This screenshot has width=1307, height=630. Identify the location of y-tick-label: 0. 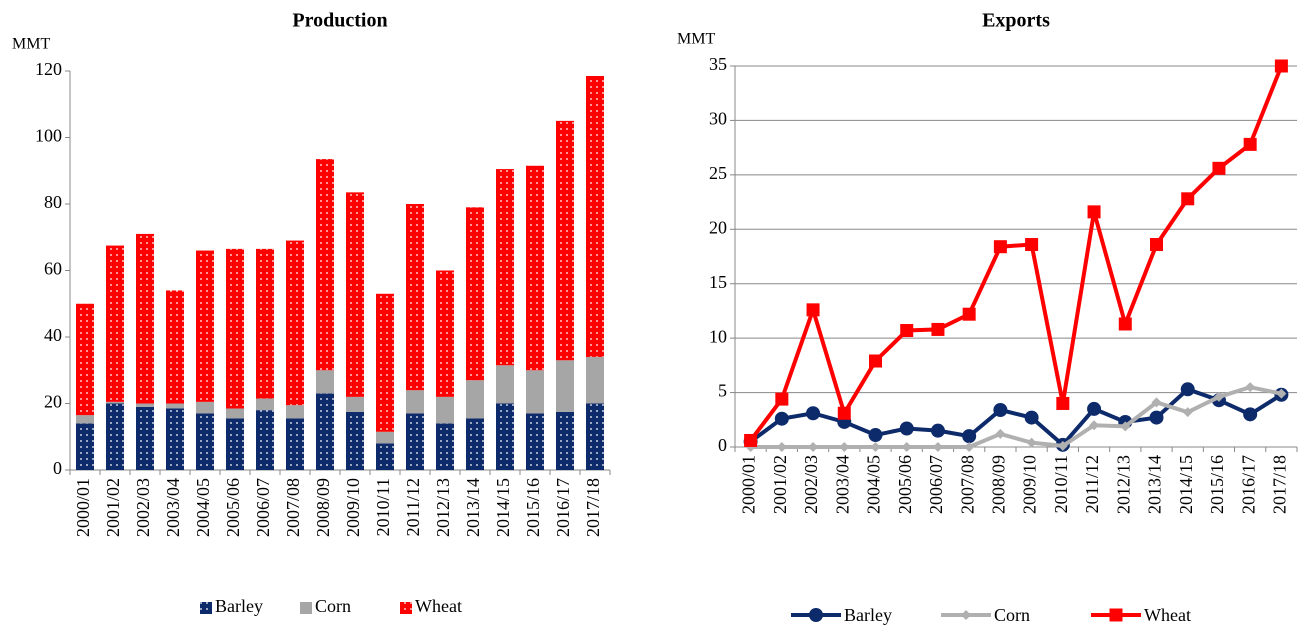
(722, 445).